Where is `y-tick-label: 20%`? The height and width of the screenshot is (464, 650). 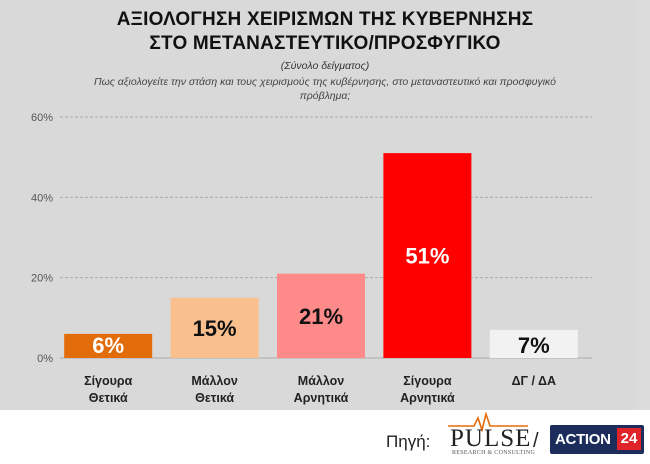
y-tick-label: 20% is located at coordinates (42, 279).